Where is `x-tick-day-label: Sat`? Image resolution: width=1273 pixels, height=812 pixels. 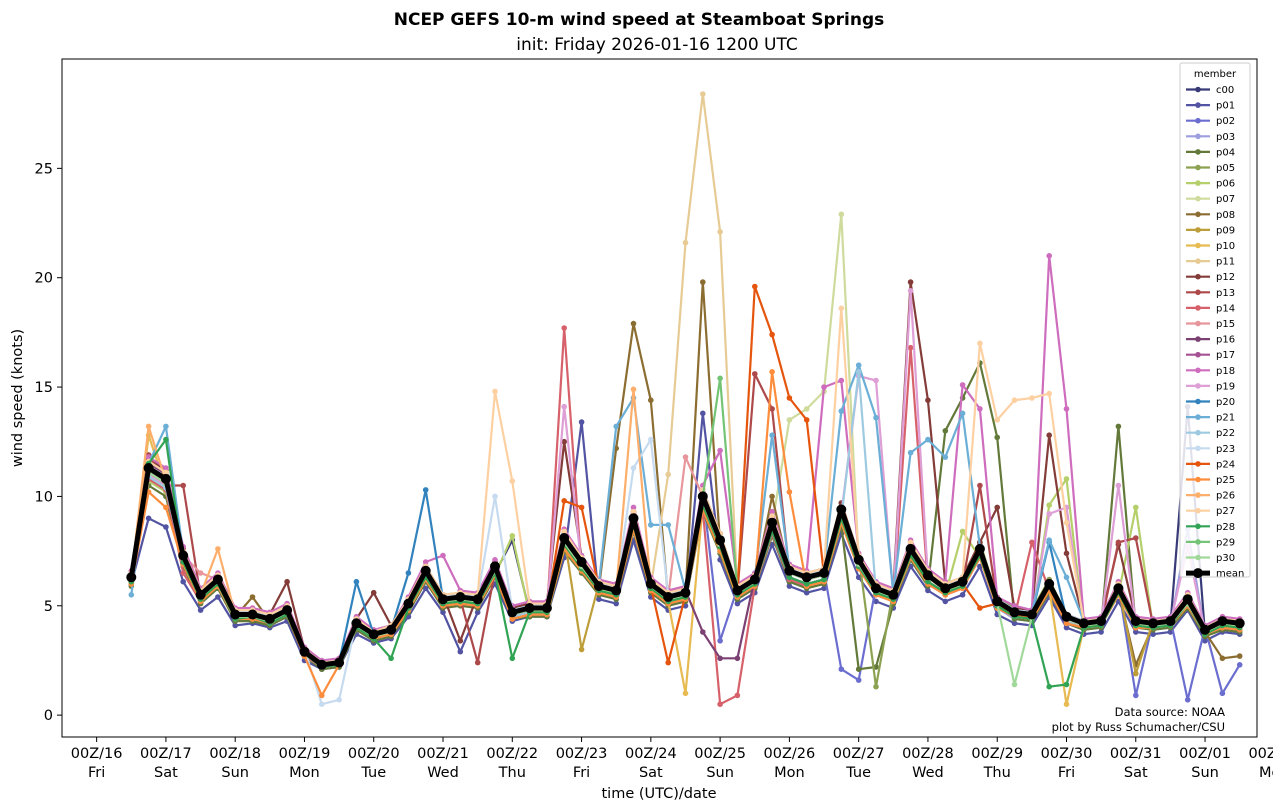 x-tick-day-label: Sat is located at coordinates (651, 773).